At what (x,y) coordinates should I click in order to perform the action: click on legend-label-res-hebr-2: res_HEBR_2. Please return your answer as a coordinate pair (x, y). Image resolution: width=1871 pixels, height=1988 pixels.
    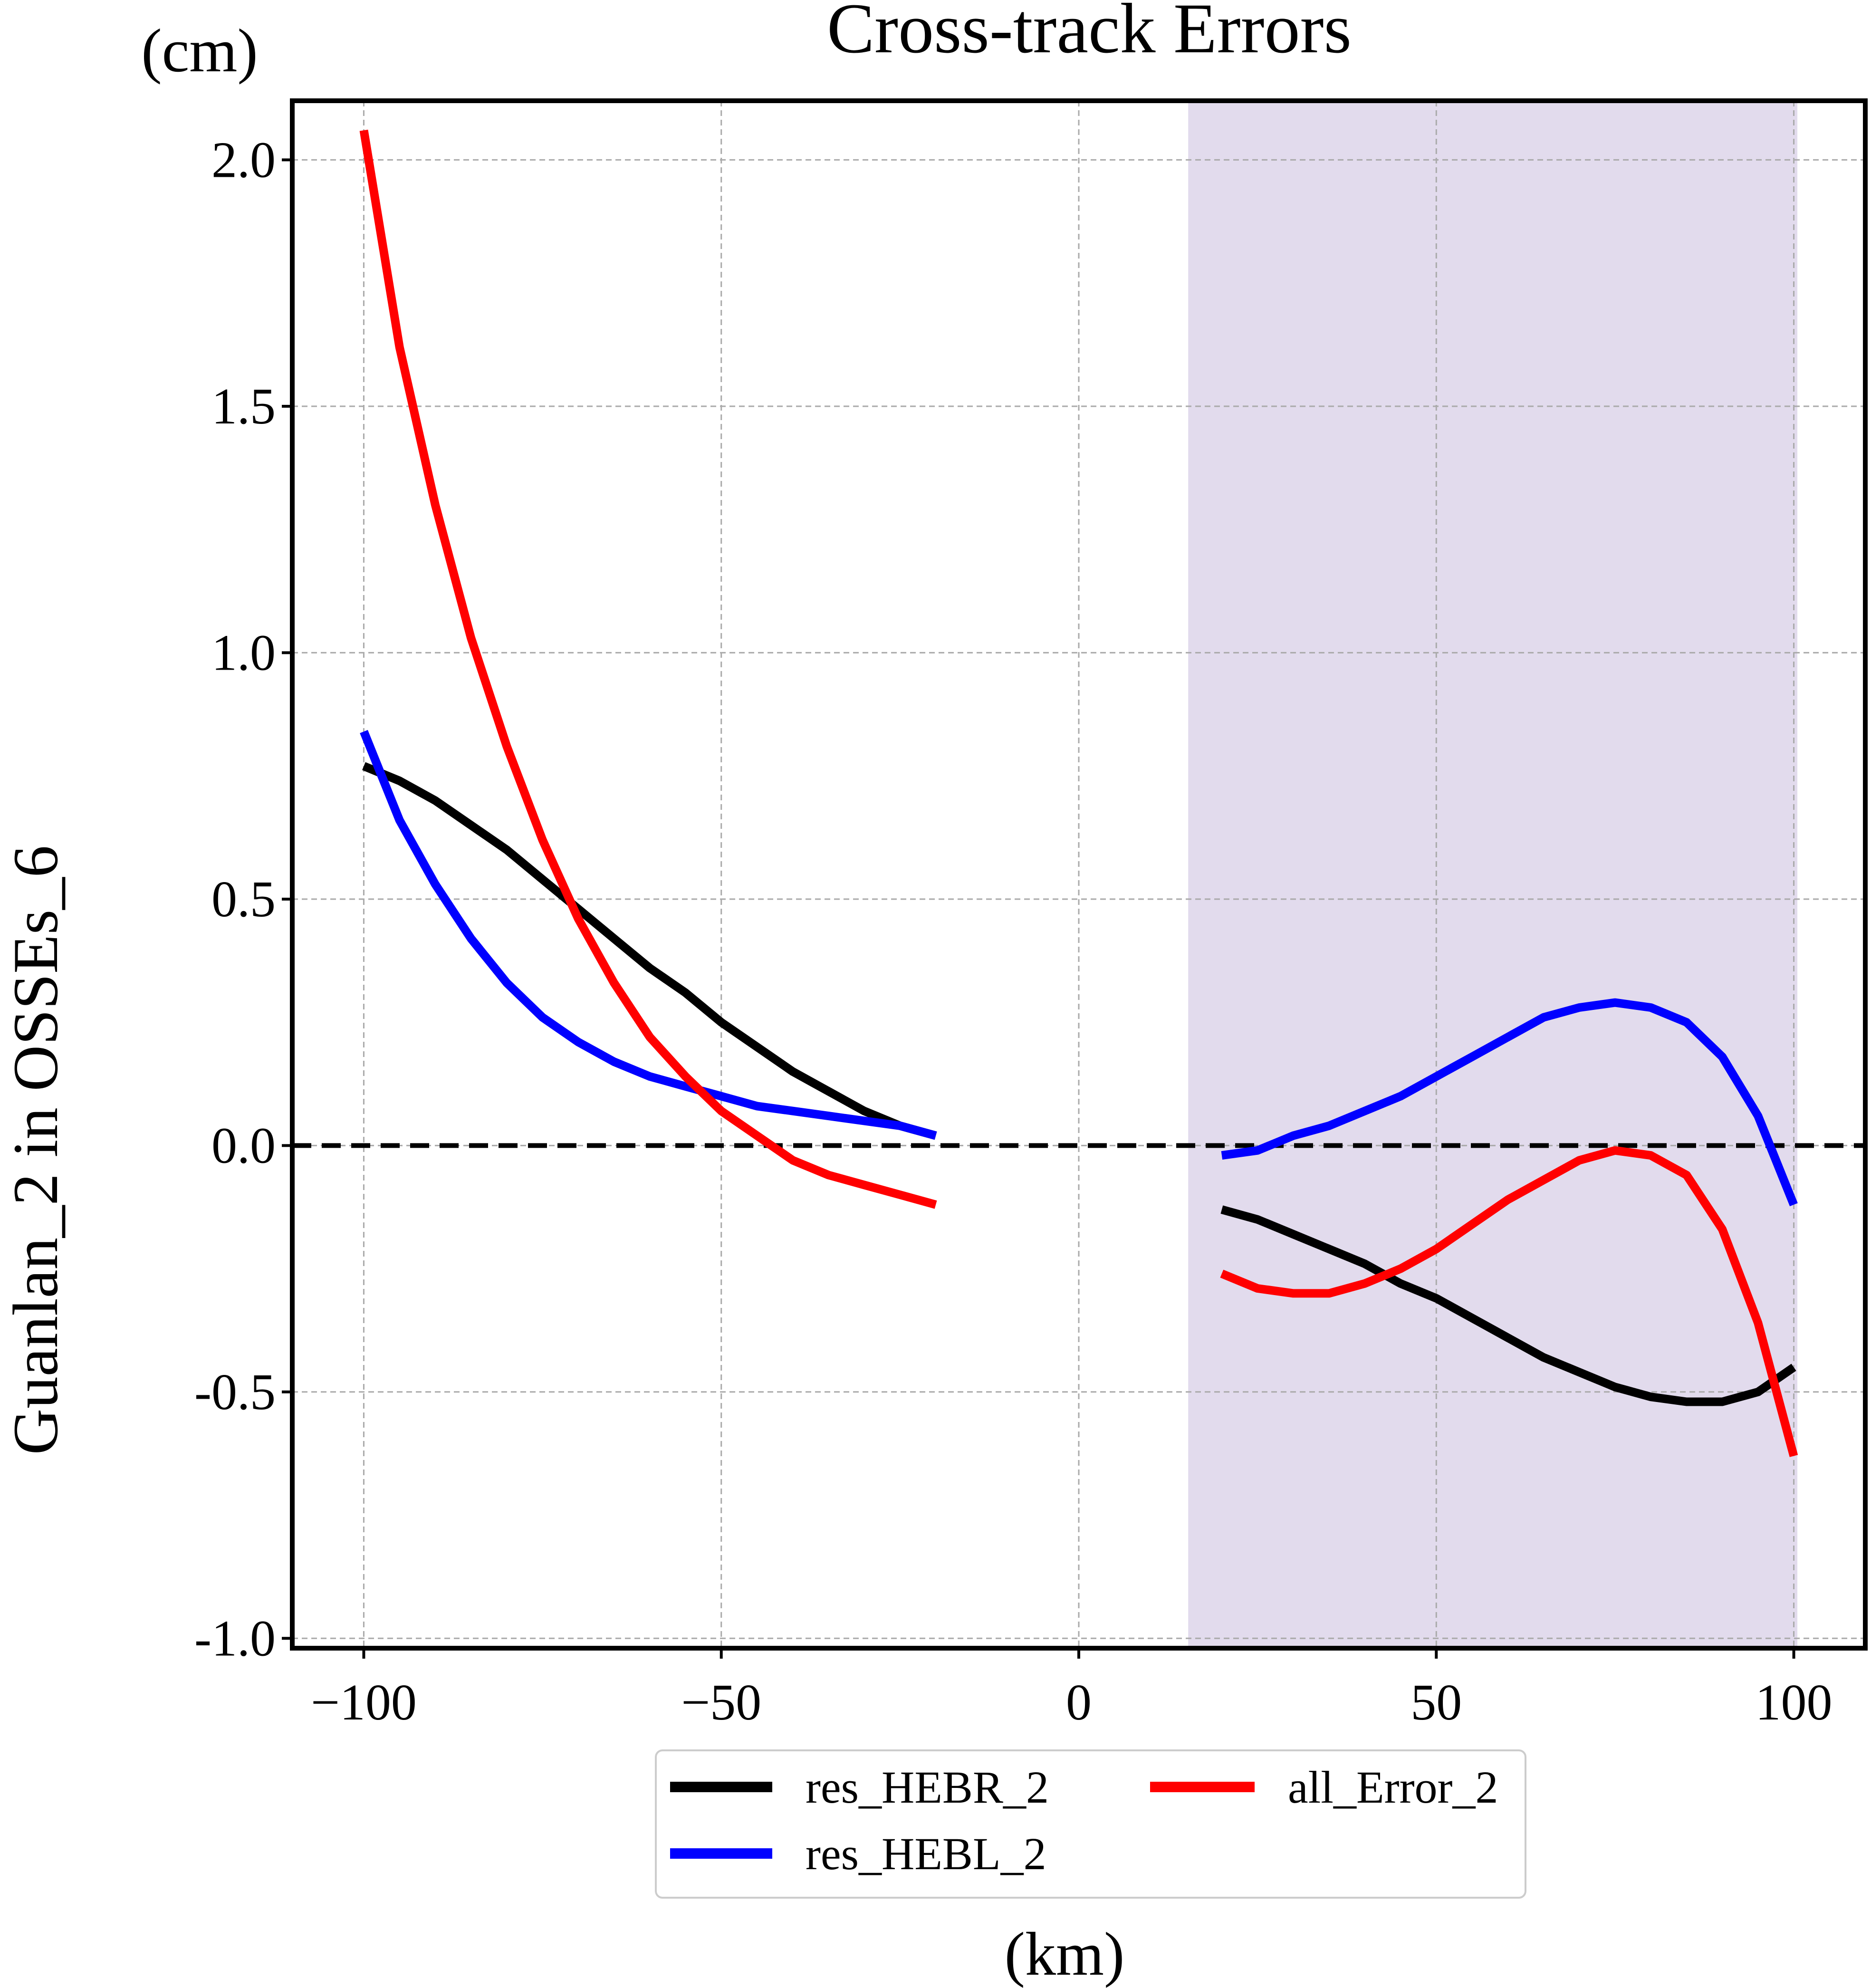
    Looking at the image, I should click on (927, 1787).